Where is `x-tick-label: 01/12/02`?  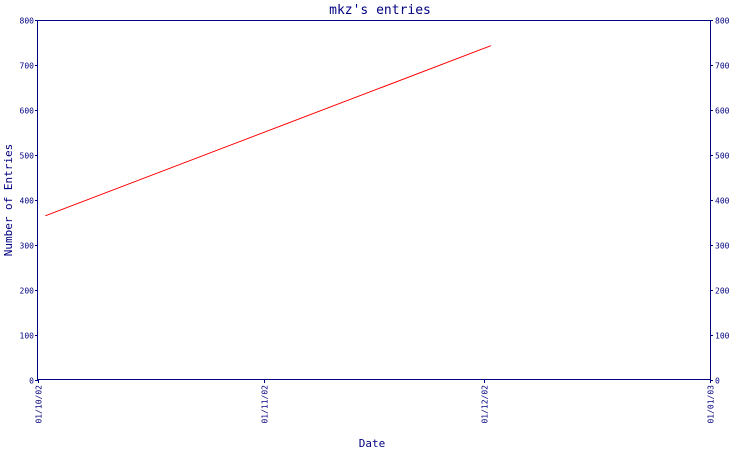 x-tick-label: 01/12/02 is located at coordinates (485, 404).